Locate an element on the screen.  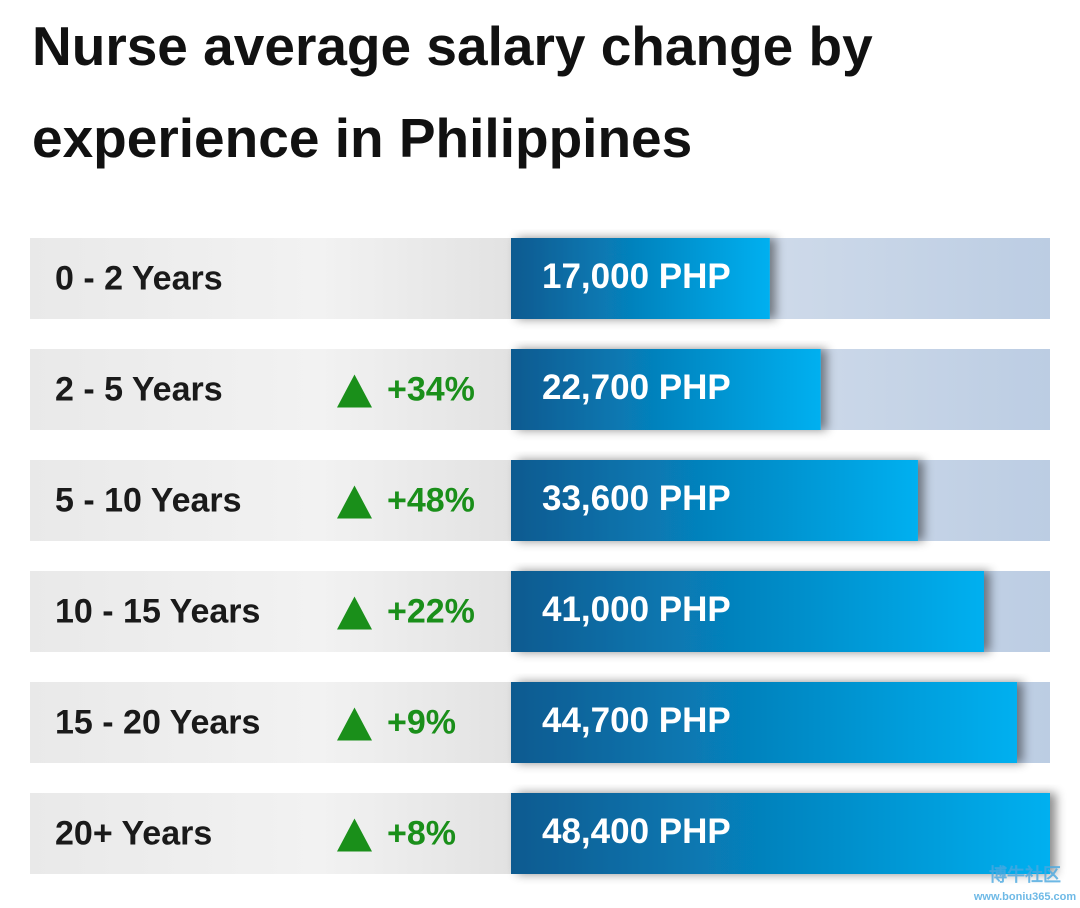
value-label: 33,600 PHP is located at coordinates (636, 498).